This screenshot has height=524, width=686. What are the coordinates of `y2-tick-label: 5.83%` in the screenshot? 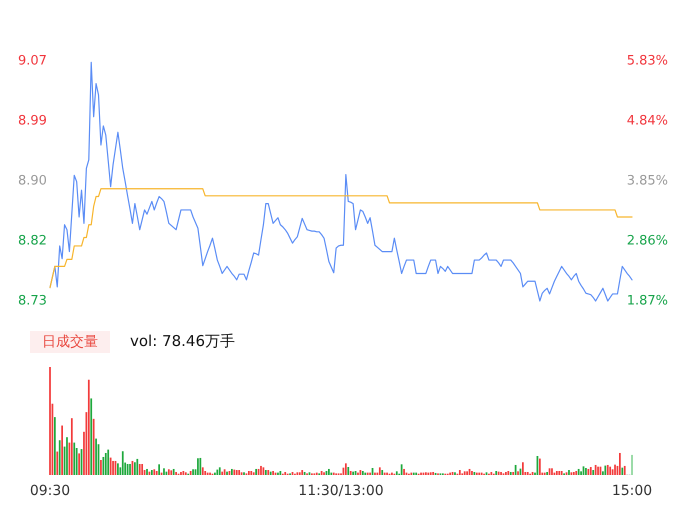 It's located at (647, 61).